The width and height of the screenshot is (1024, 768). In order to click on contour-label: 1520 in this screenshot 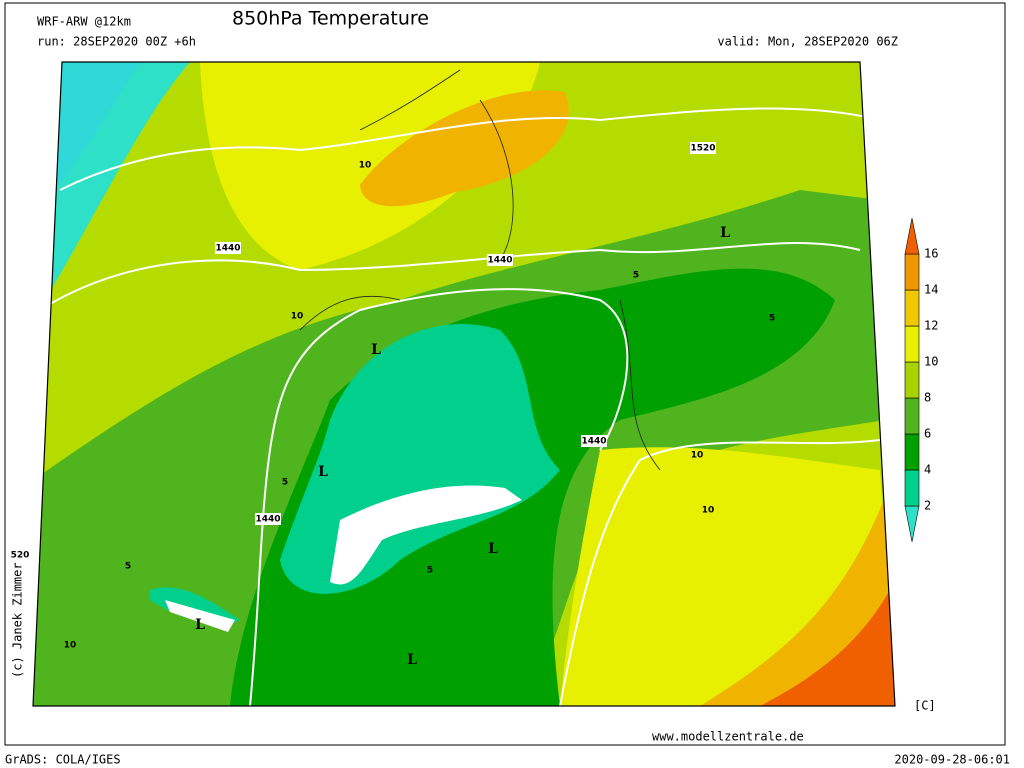, I will do `click(702, 149)`.